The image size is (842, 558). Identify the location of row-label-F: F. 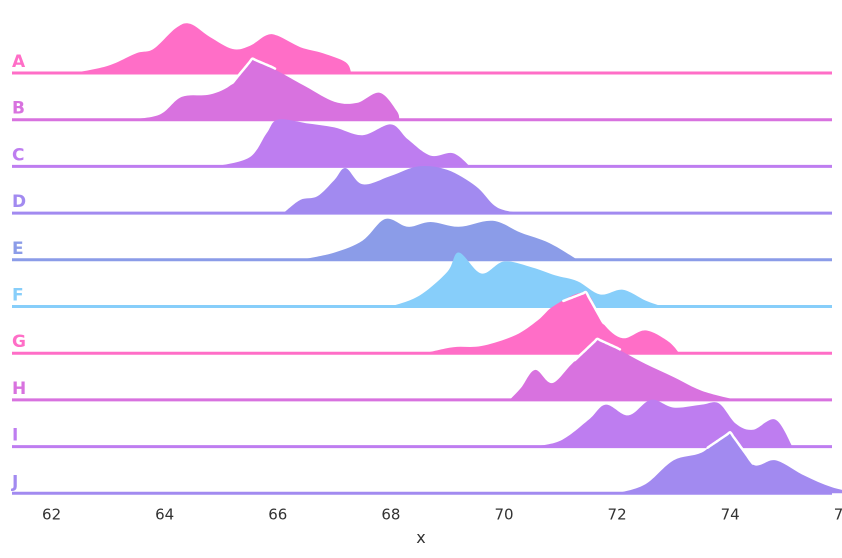
(18, 296).